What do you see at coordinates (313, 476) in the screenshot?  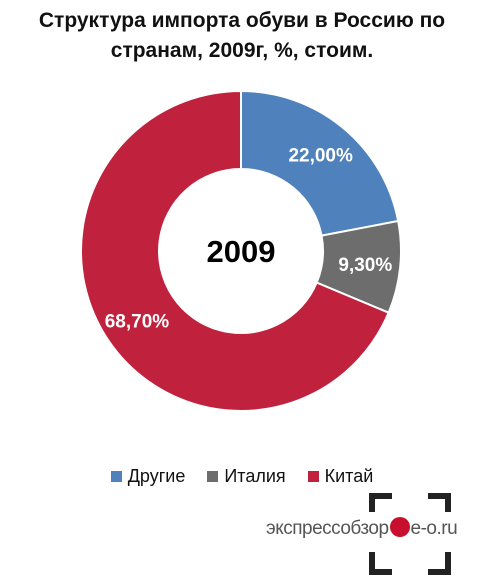 I see `legend-swatch-china` at bounding box center [313, 476].